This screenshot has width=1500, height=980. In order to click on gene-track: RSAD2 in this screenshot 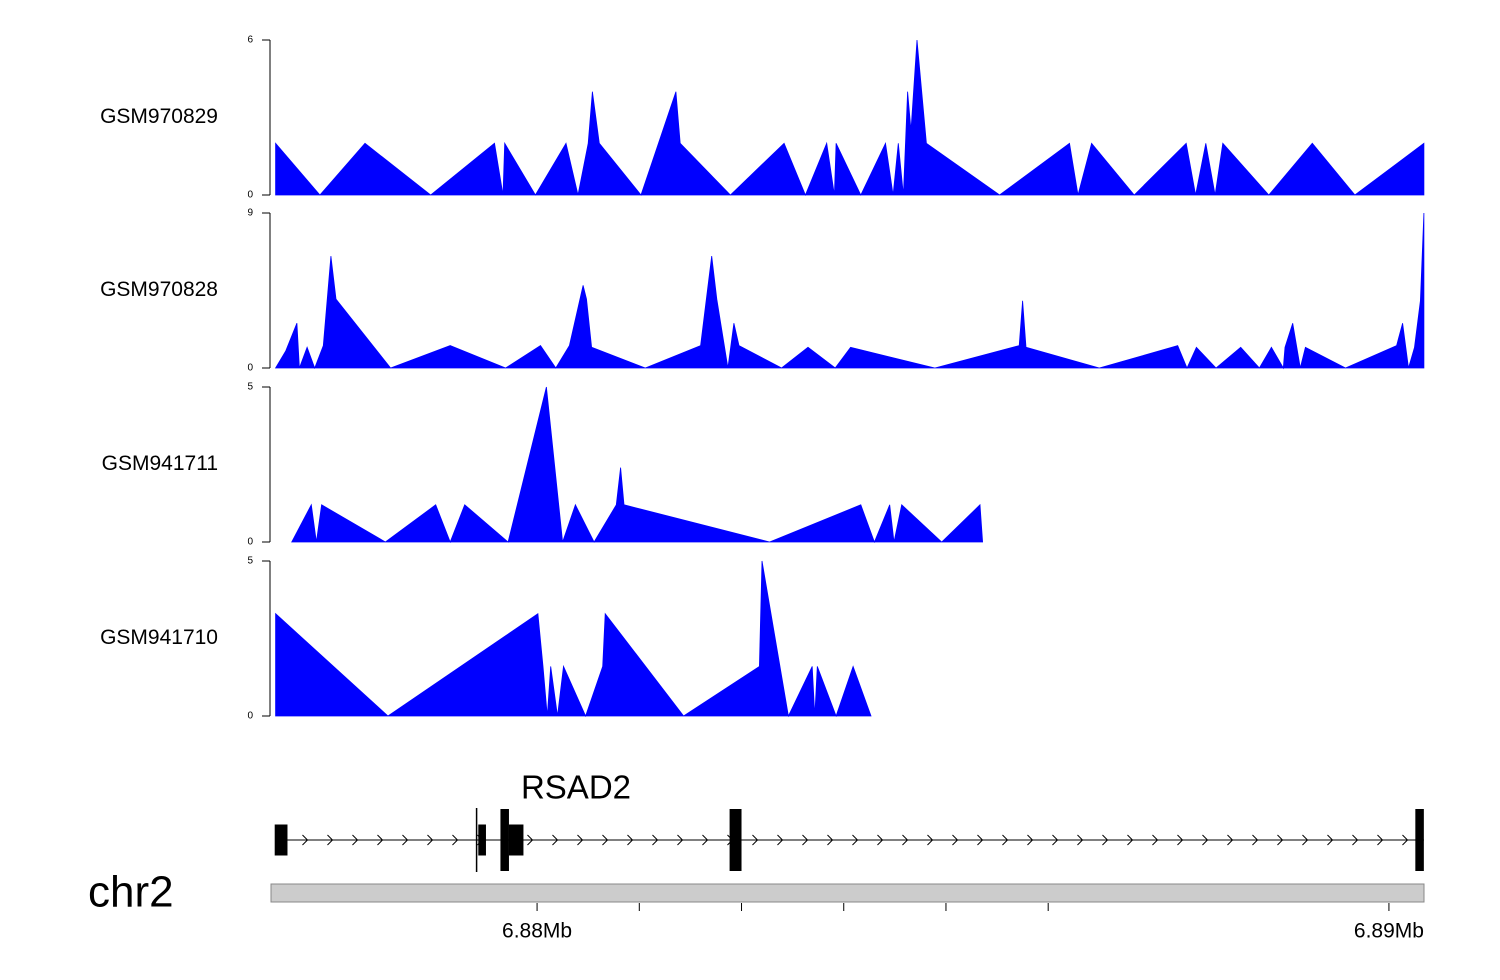, I will do `click(849, 820)`.